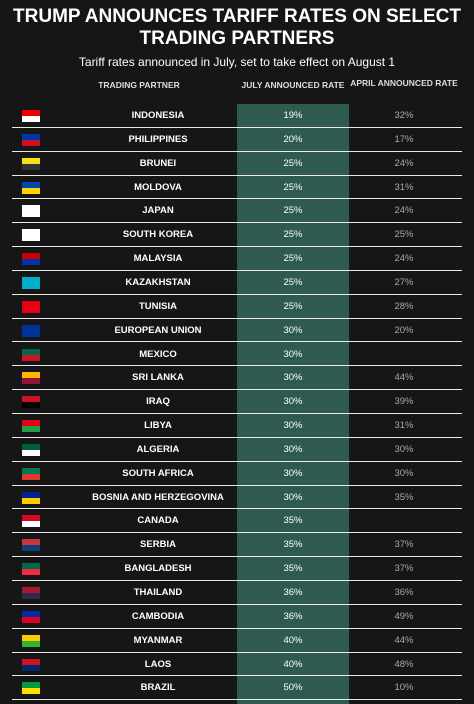 The image size is (474, 704). What do you see at coordinates (237, 259) in the screenshot?
I see `table-row: MALAYSIA 25% 24%` at bounding box center [237, 259].